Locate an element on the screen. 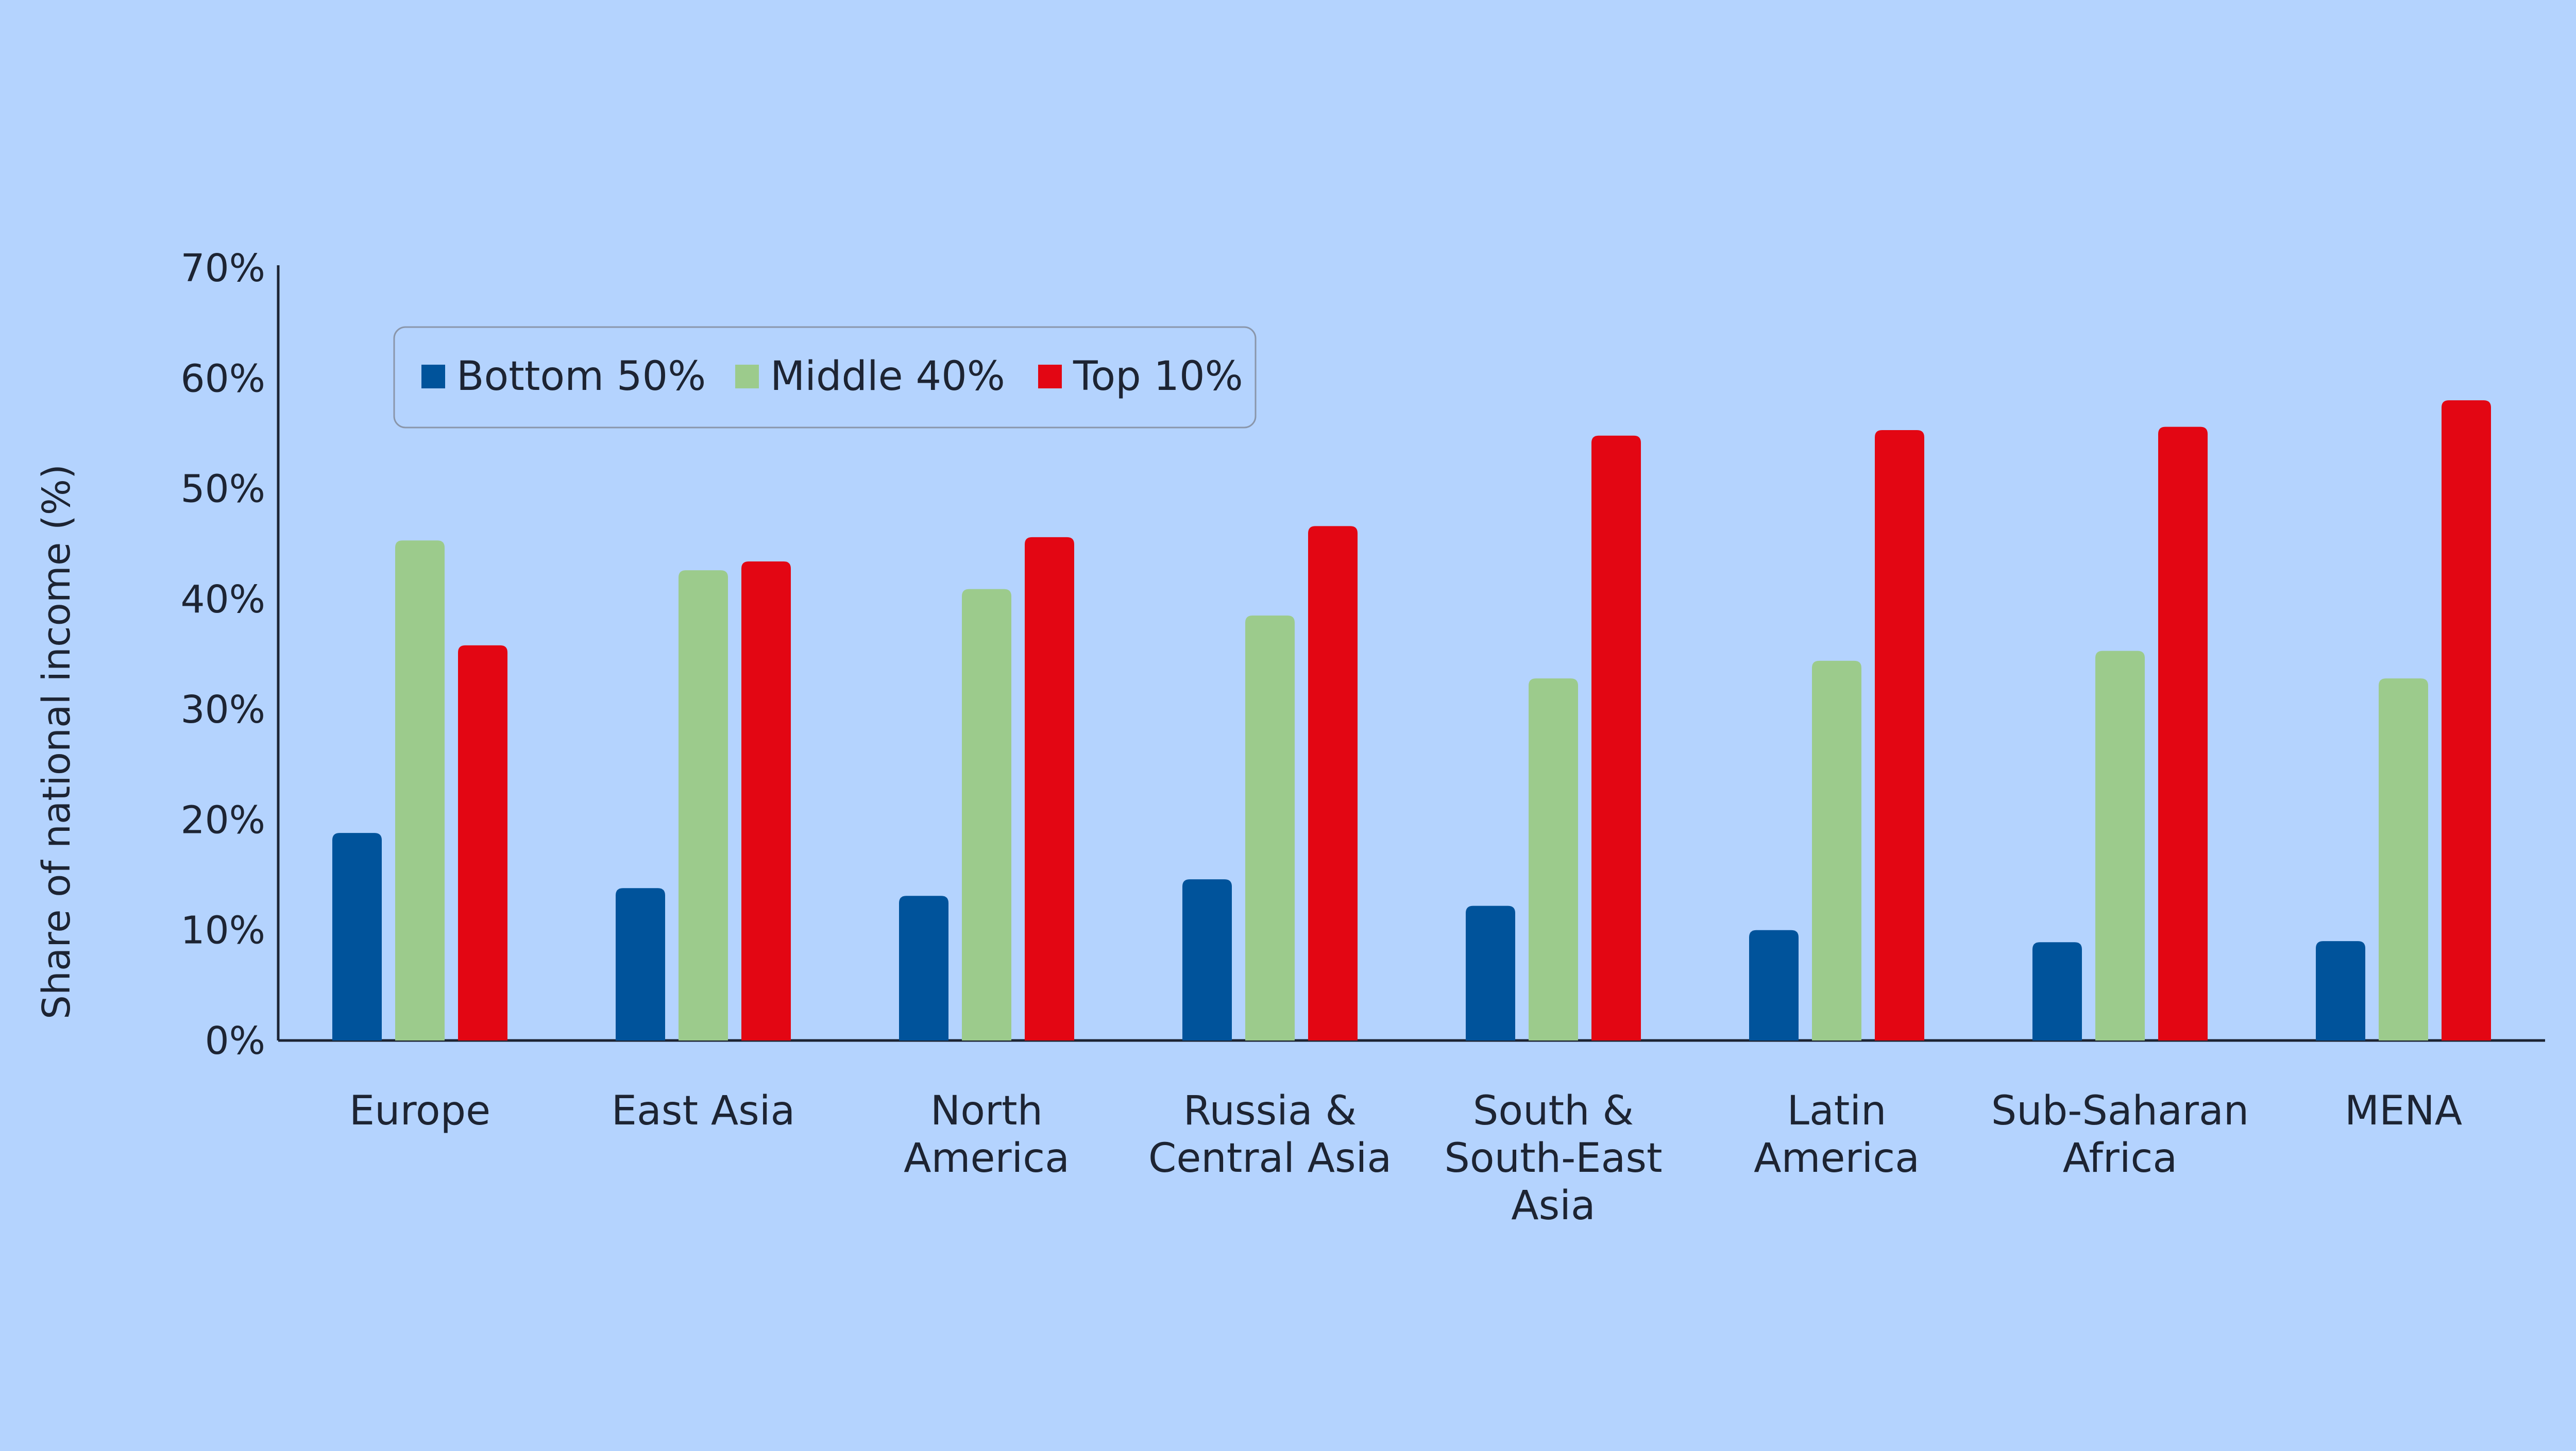 Image resolution: width=2576 pixels, height=1451 pixels. x-tick-label: North is located at coordinates (986, 1111).